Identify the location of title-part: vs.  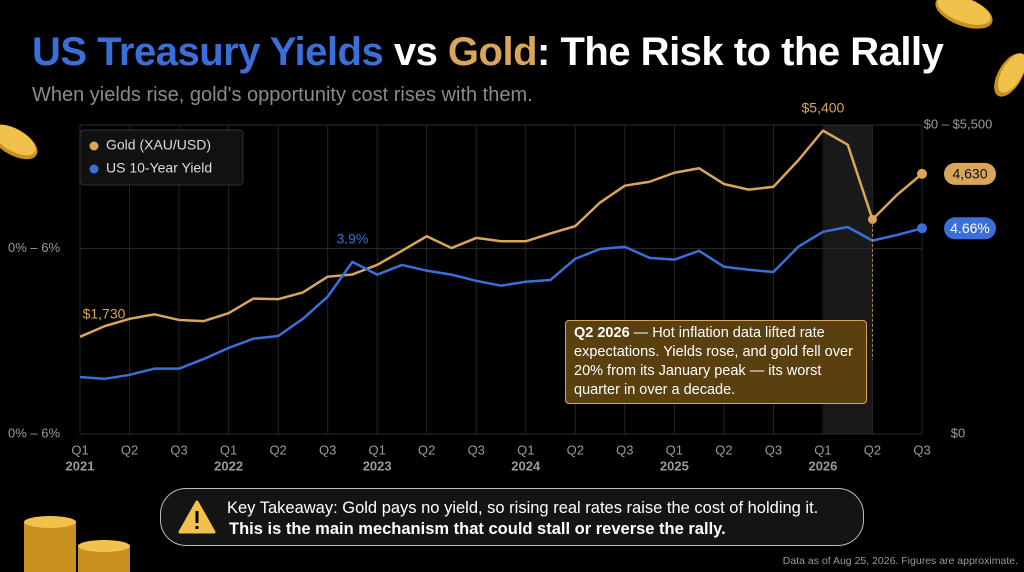
(415, 52).